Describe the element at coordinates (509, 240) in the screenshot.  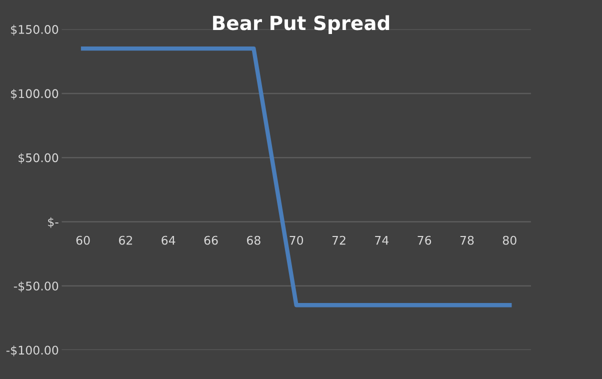
I see `x-tick-label: 80` at that location.